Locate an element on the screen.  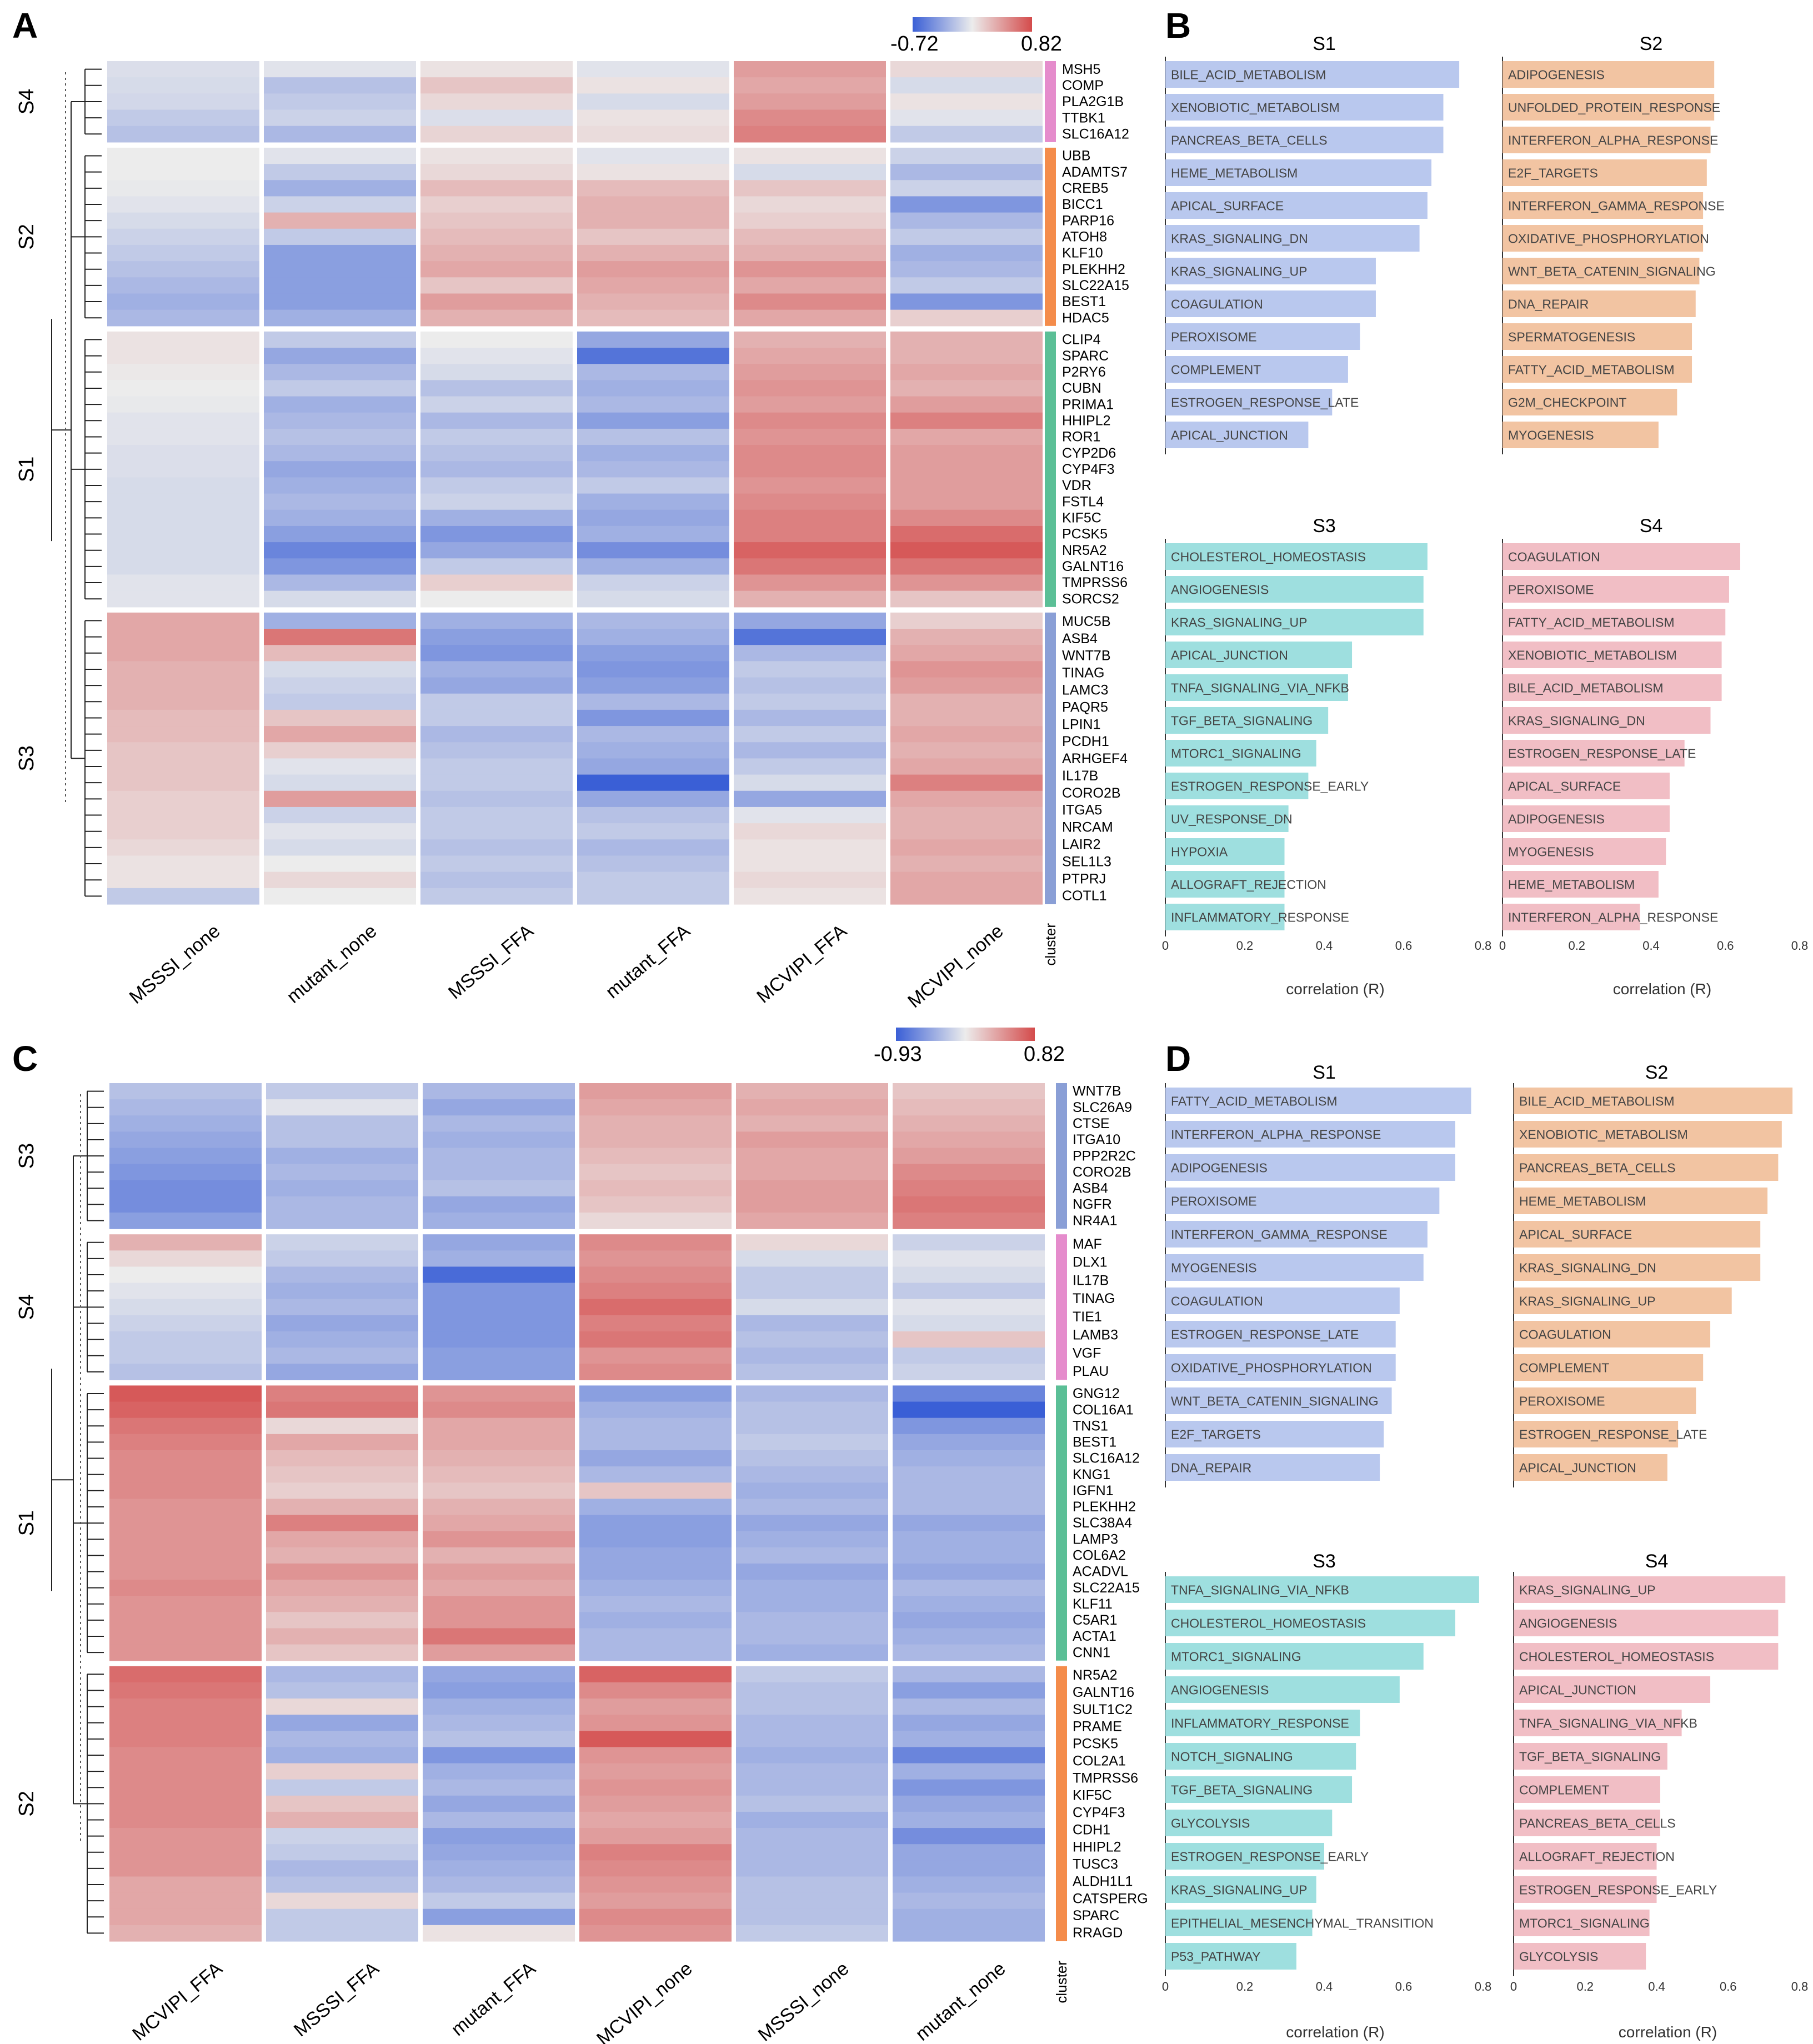
axis-tick-label: 0 is located at coordinates (1502, 946).